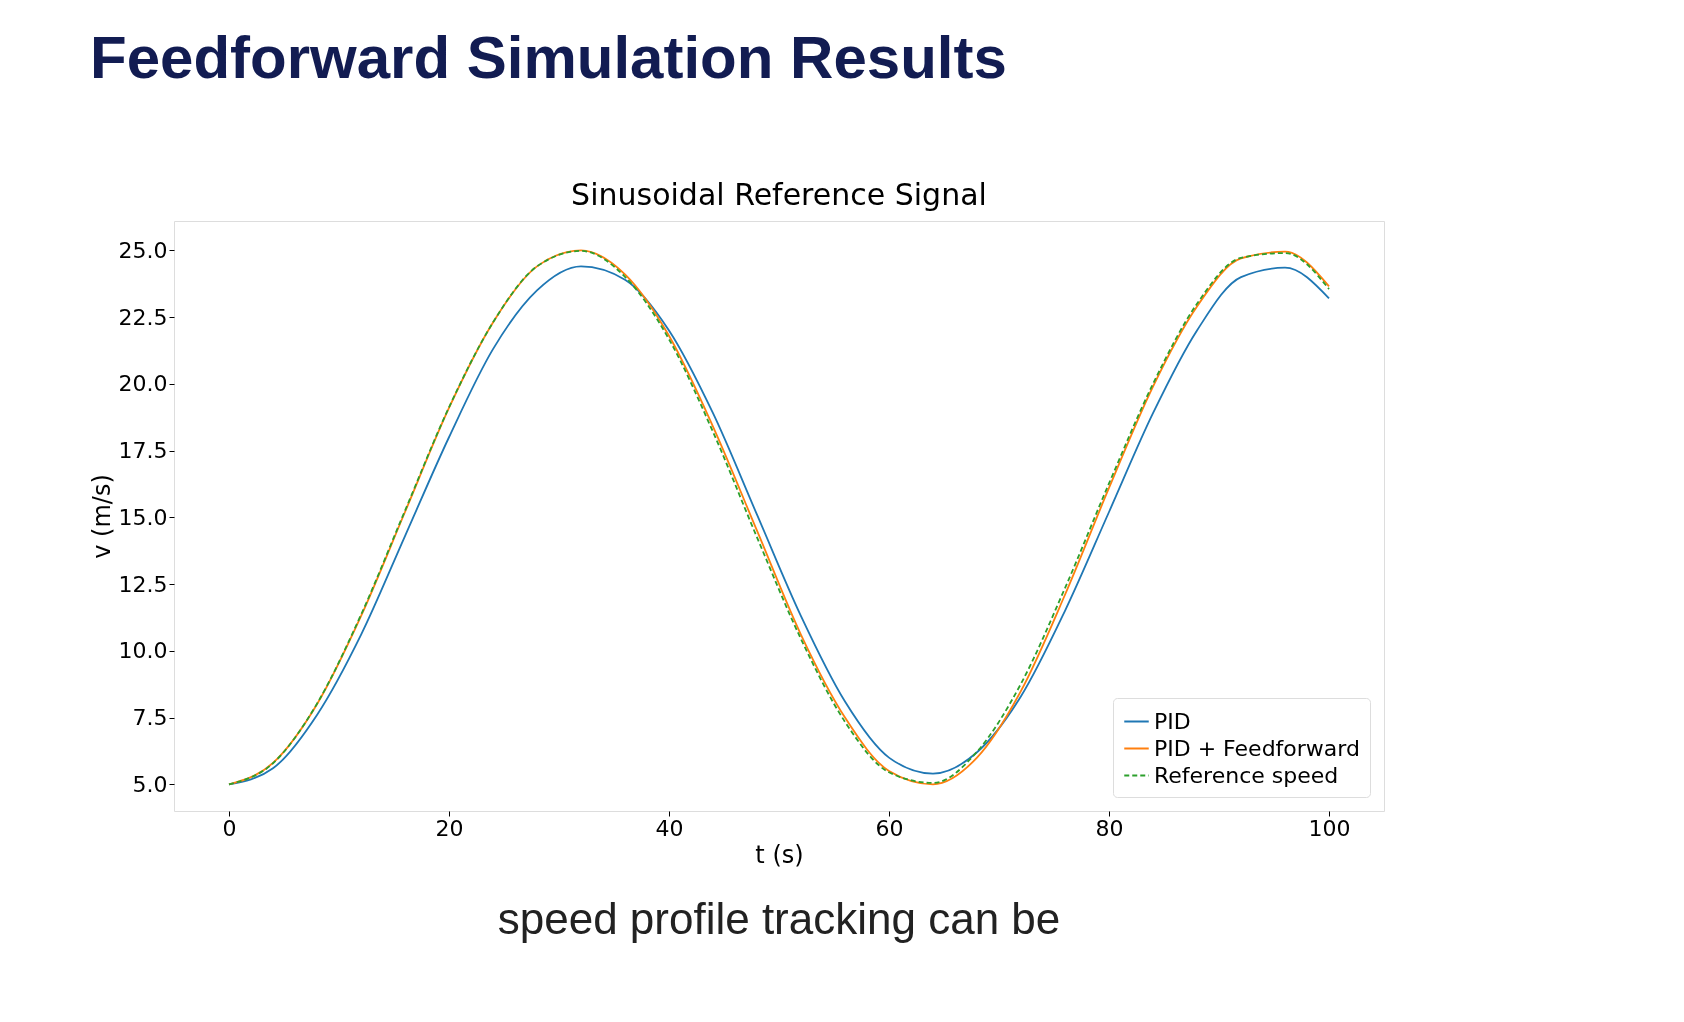 The image size is (1684, 1022). Describe the element at coordinates (1109, 828) in the screenshot. I see `x-tick-label: 80` at that location.